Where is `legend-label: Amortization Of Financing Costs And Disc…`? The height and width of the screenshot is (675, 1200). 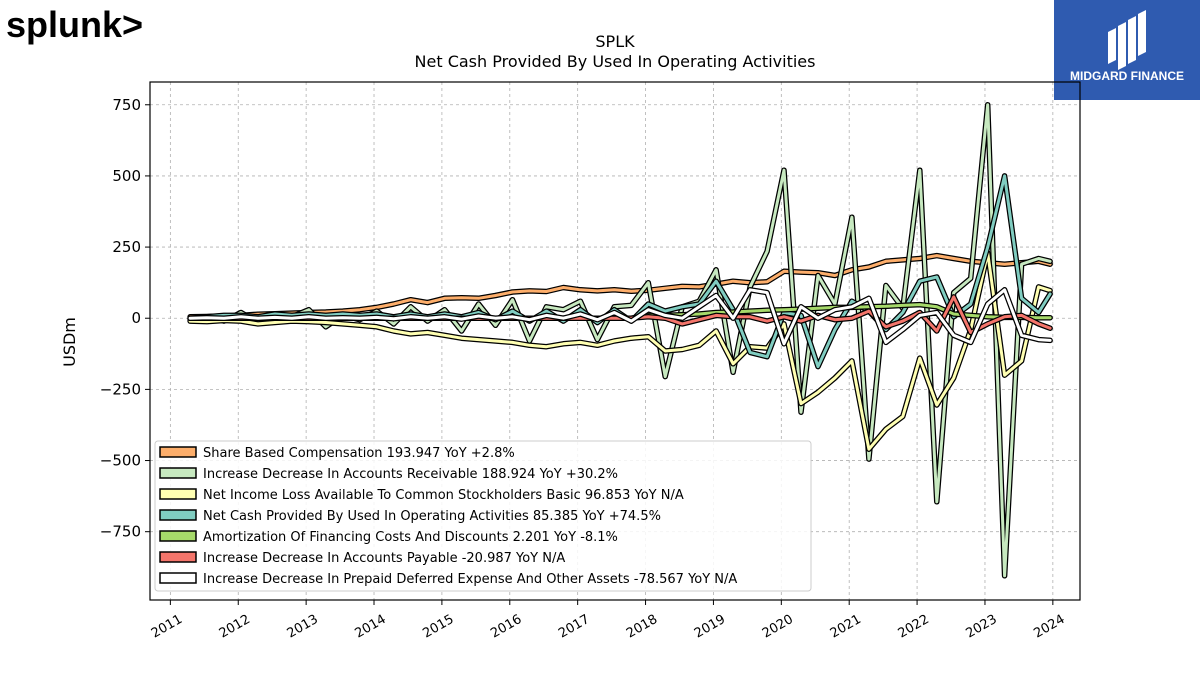
legend-label: Amortization Of Financing Costs And Disc… is located at coordinates (410, 537).